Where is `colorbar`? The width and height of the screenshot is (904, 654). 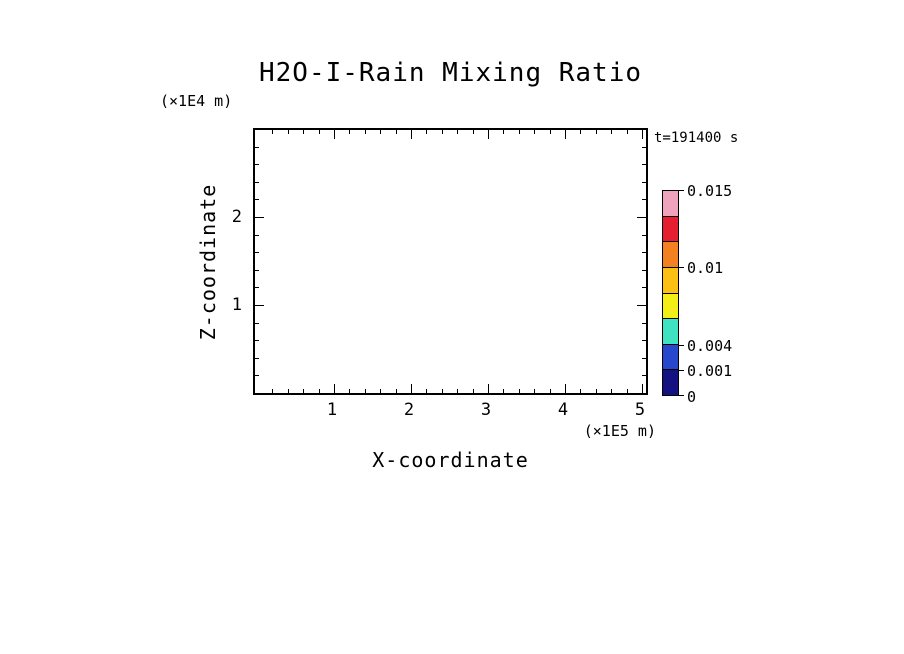
colorbar is located at coordinates (670, 293).